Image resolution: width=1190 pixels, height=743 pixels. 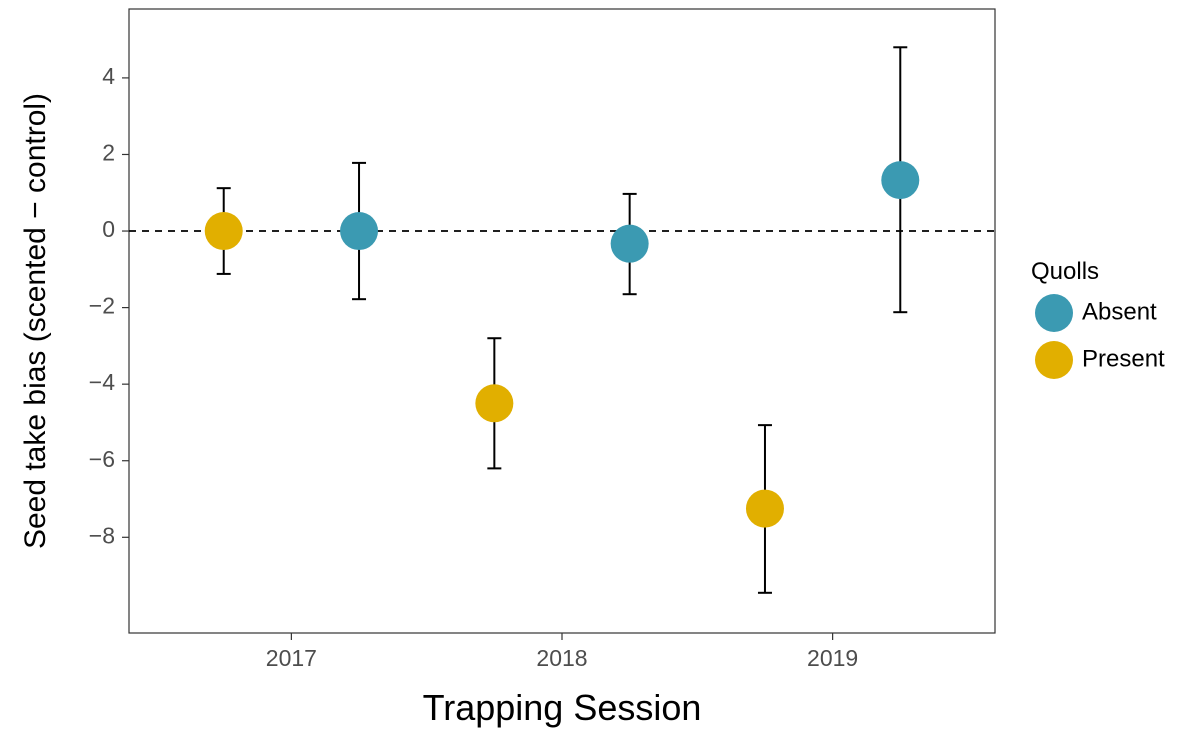 What do you see at coordinates (102, 306) in the screenshot?
I see `y-tick-label: −2` at bounding box center [102, 306].